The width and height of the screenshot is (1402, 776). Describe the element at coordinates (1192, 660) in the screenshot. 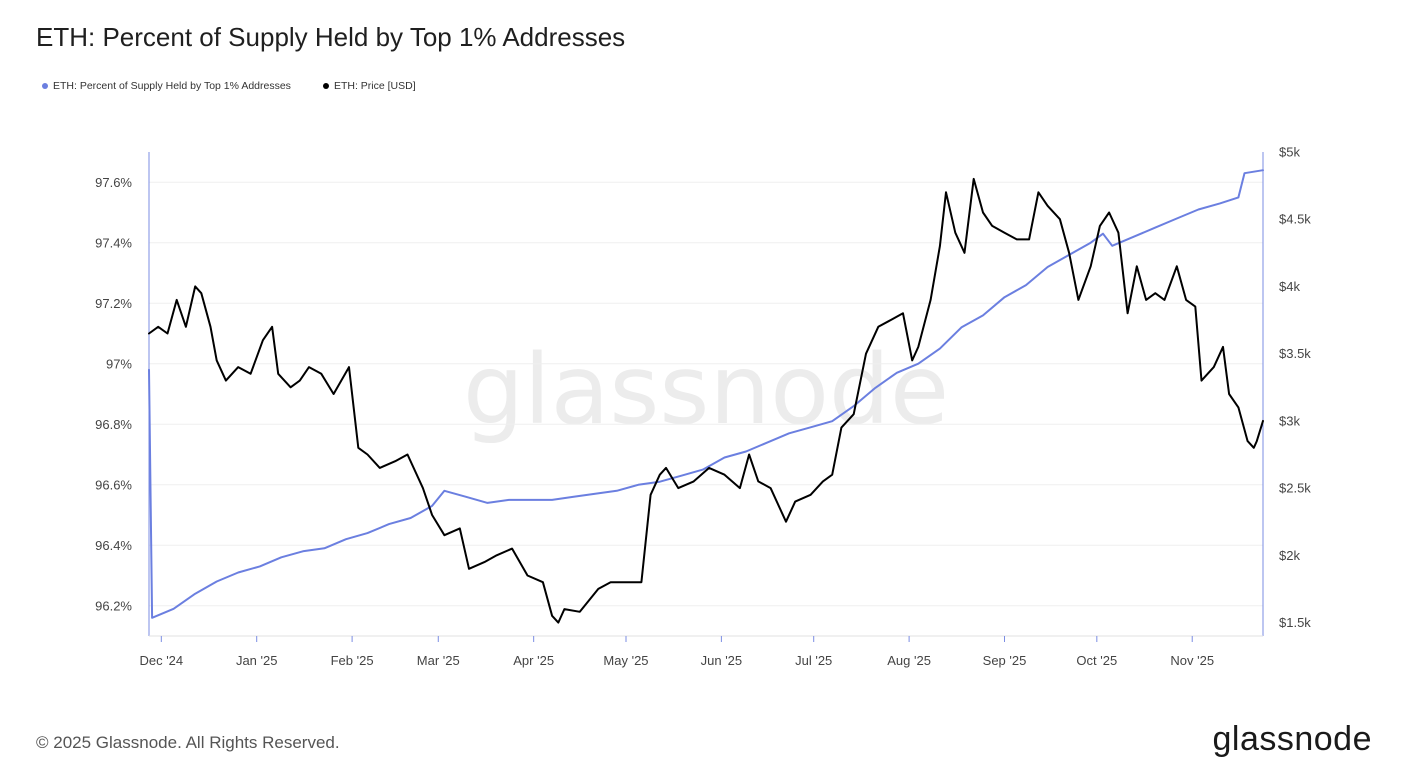

I see `x-tick-label: Nov '25` at that location.